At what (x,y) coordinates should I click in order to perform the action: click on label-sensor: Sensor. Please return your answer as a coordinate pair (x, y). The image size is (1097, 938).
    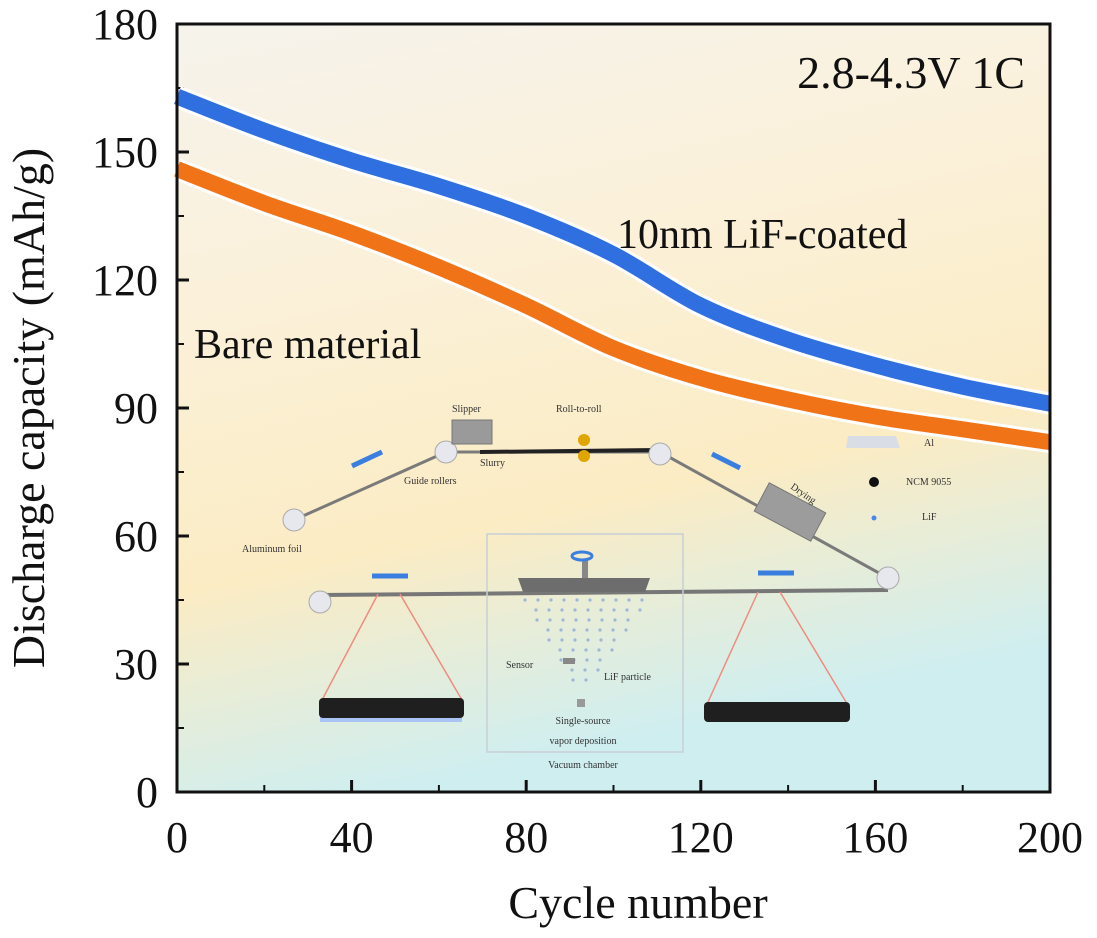
    Looking at the image, I should click on (520, 665).